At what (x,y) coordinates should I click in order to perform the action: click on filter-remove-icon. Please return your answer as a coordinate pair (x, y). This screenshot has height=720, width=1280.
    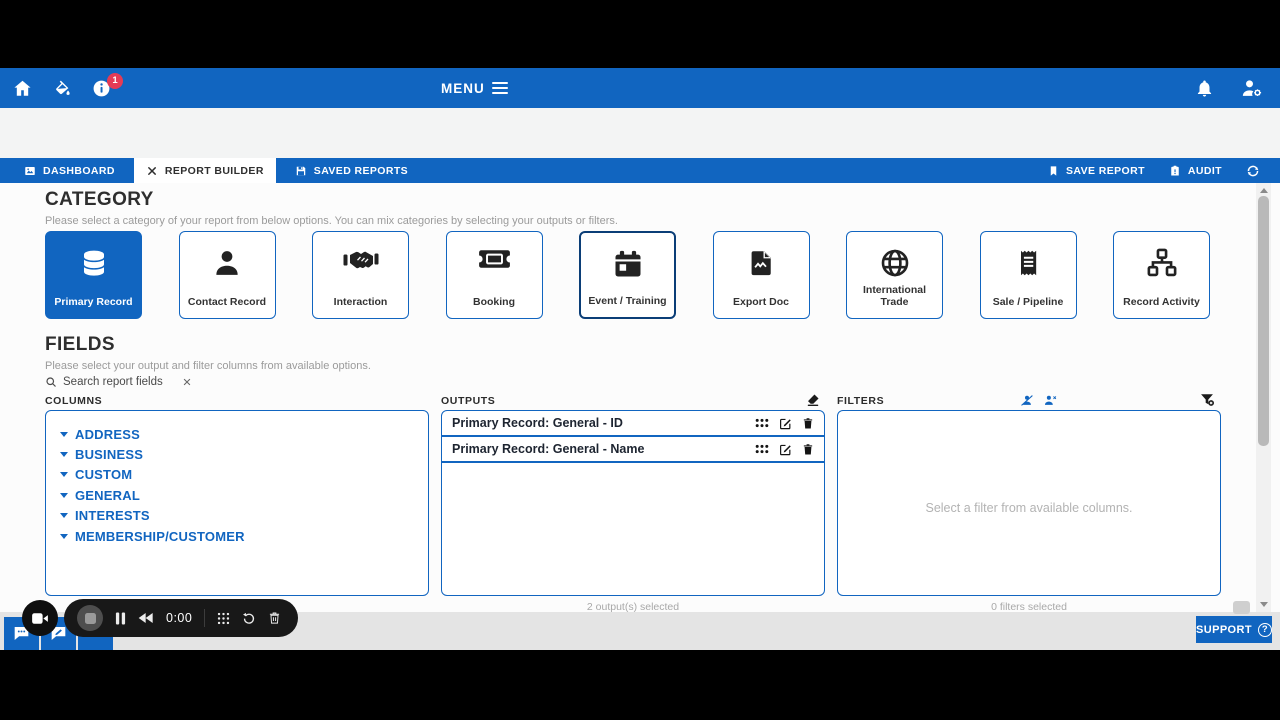
    Looking at the image, I should click on (1207, 399).